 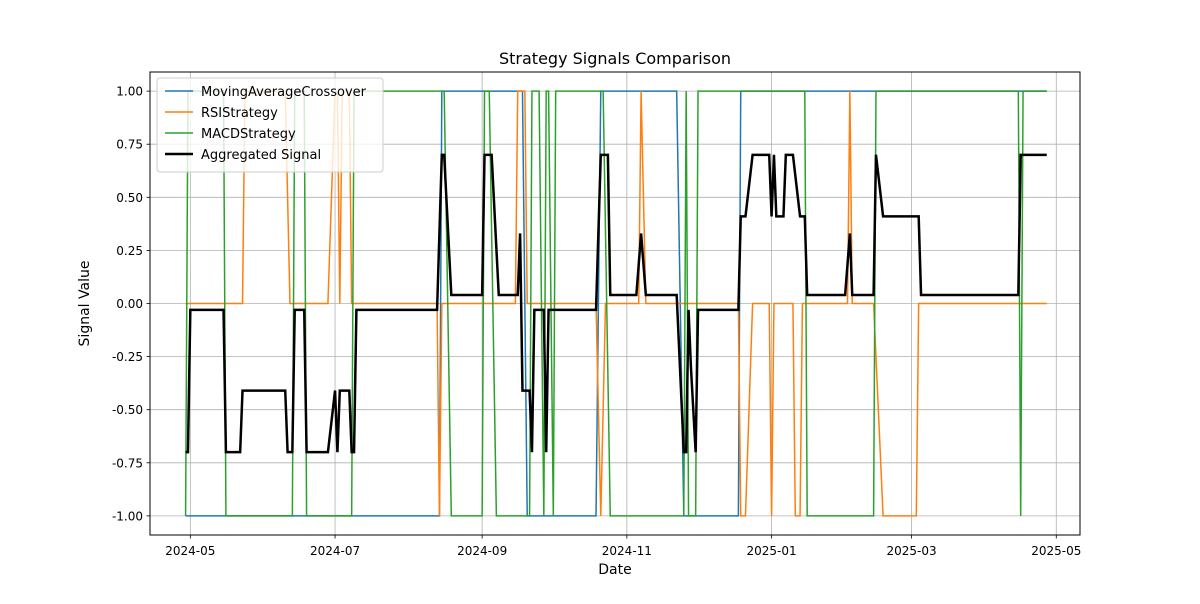 I want to click on x-tick-label: 2024-11, so click(x=627, y=551).